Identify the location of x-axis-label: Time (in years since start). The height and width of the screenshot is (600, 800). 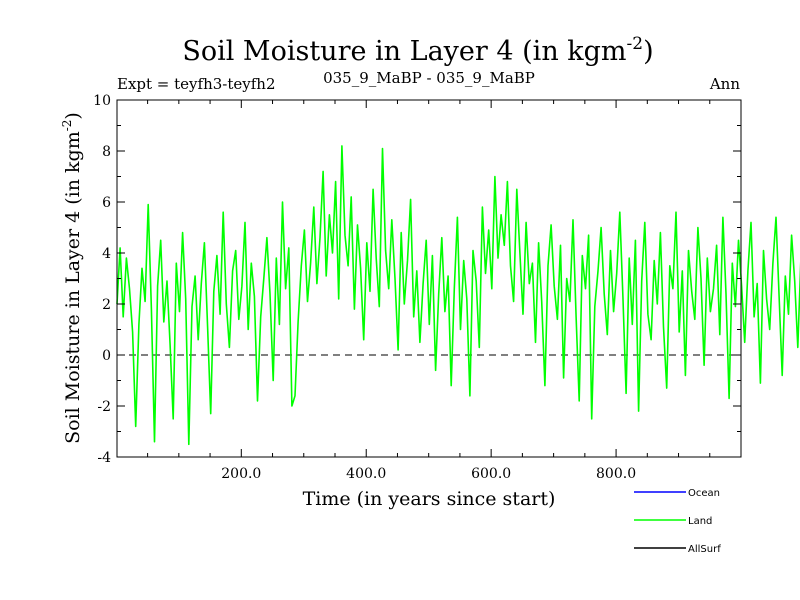
(429, 499).